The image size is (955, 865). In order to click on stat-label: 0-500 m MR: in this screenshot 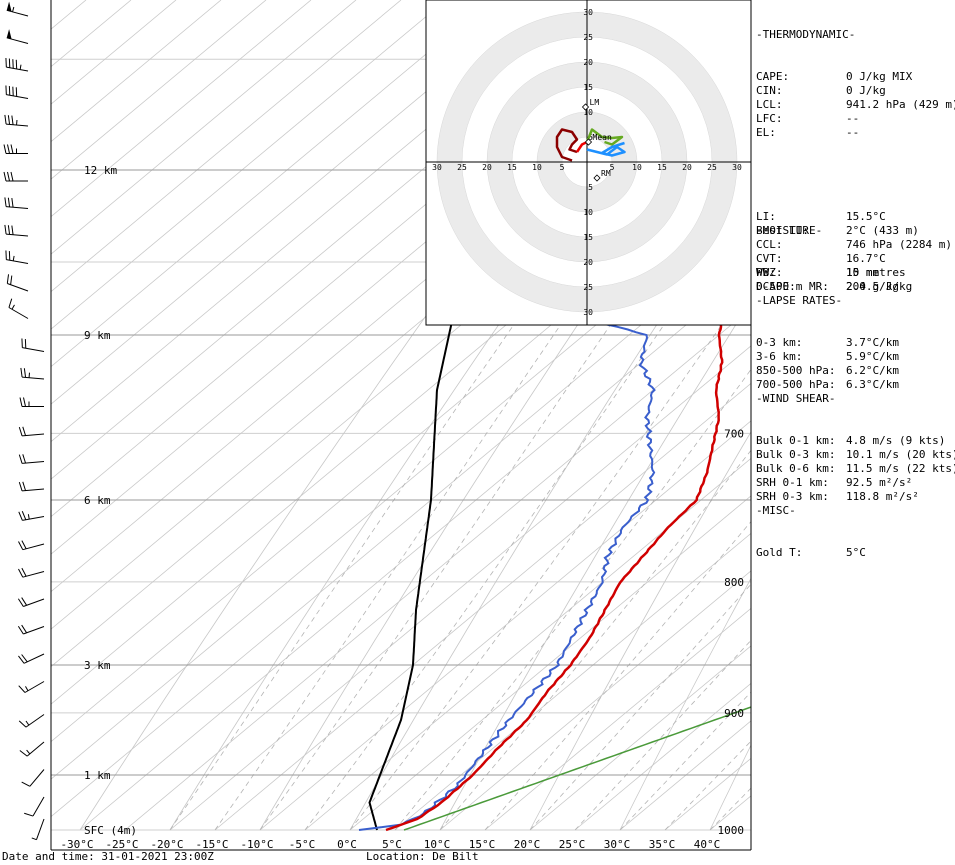, I will do `click(792, 286)`.